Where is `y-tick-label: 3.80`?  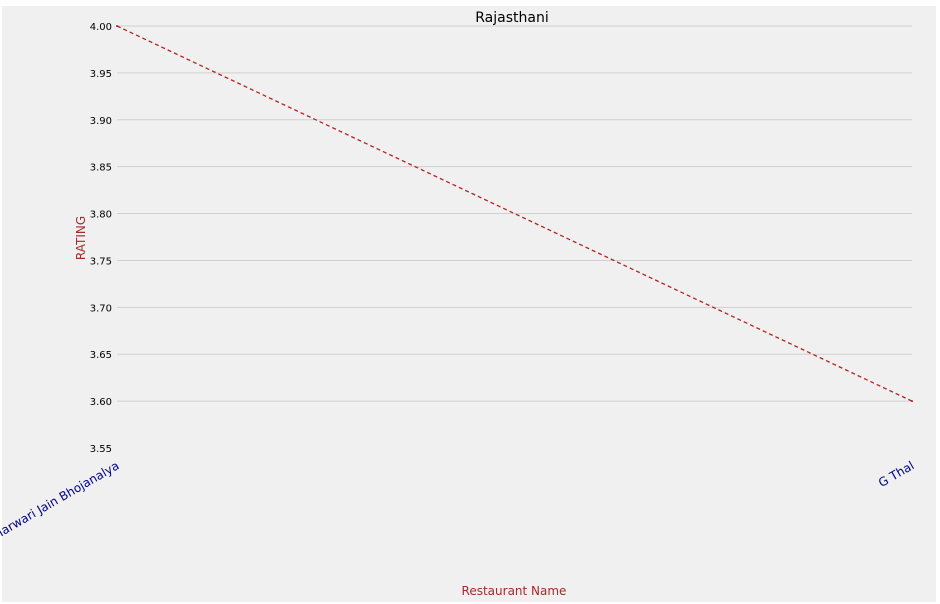
y-tick-label: 3.80 is located at coordinates (101, 215).